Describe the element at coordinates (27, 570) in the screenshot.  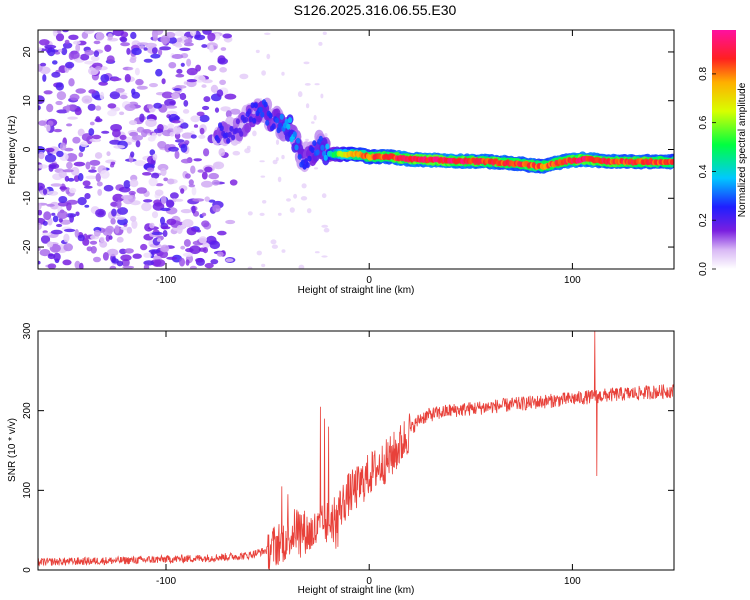
I see `snr-y-tick-label: 0` at that location.